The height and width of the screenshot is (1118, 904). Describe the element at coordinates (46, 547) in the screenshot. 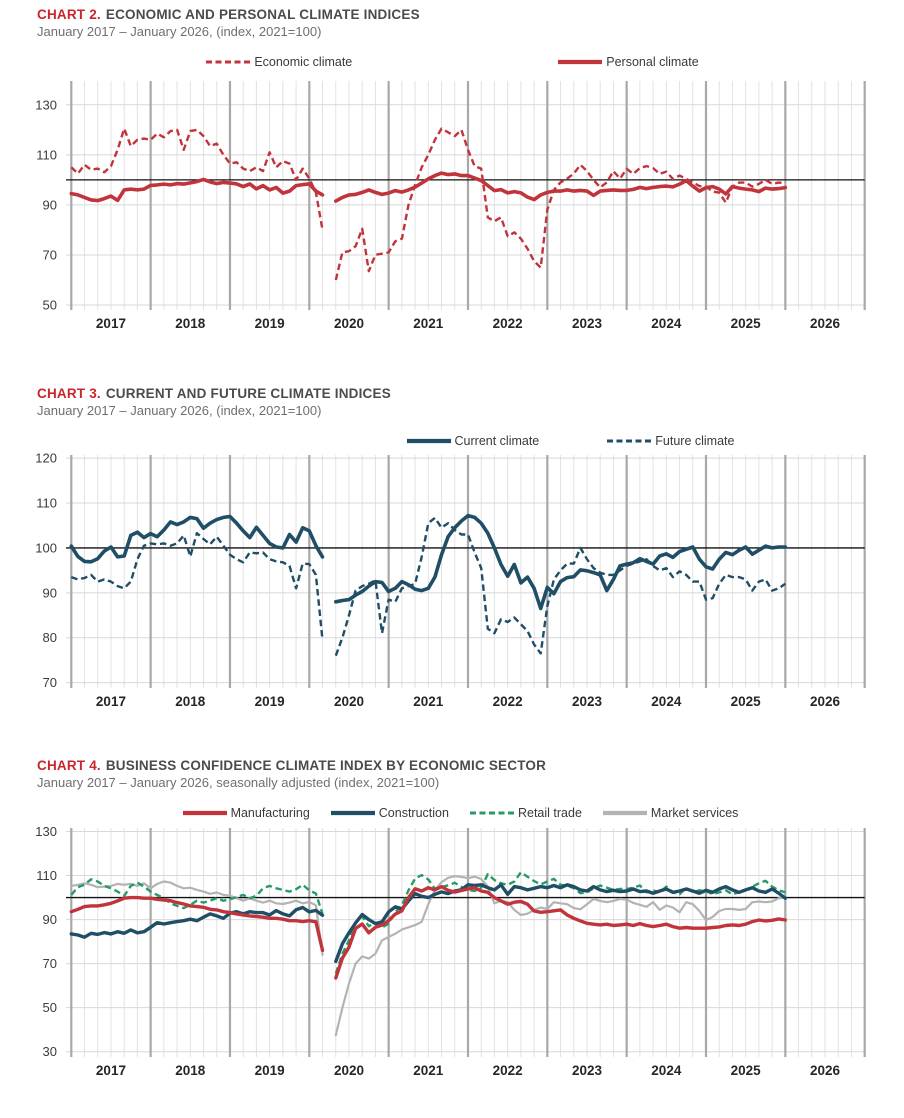

I see `svg-text: 100` at that location.